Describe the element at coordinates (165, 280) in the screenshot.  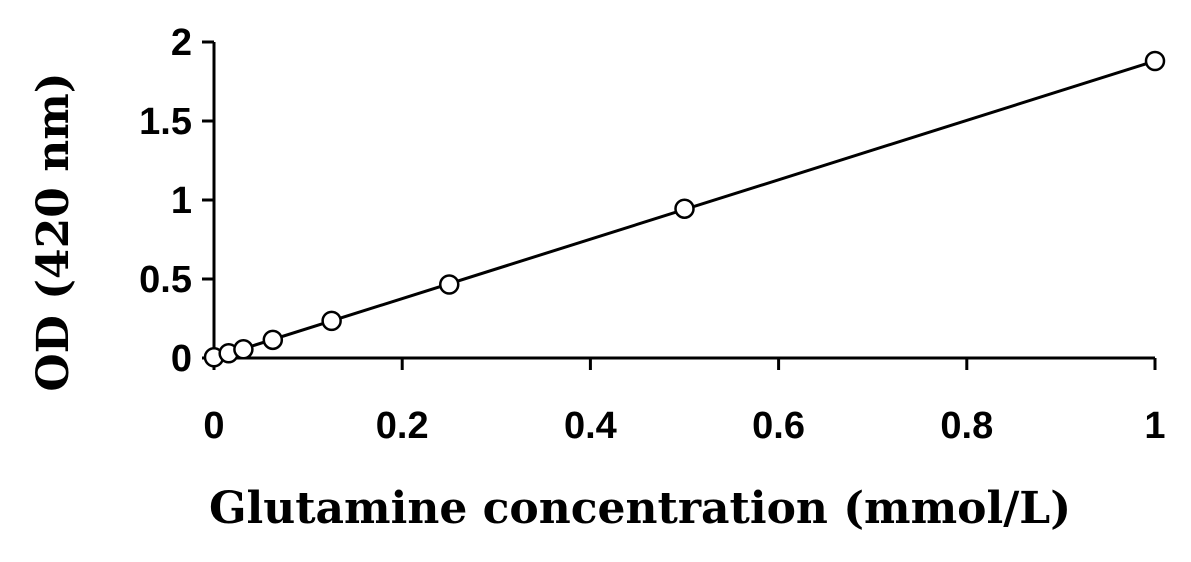
I see `y-tick-label: 0.5` at that location.